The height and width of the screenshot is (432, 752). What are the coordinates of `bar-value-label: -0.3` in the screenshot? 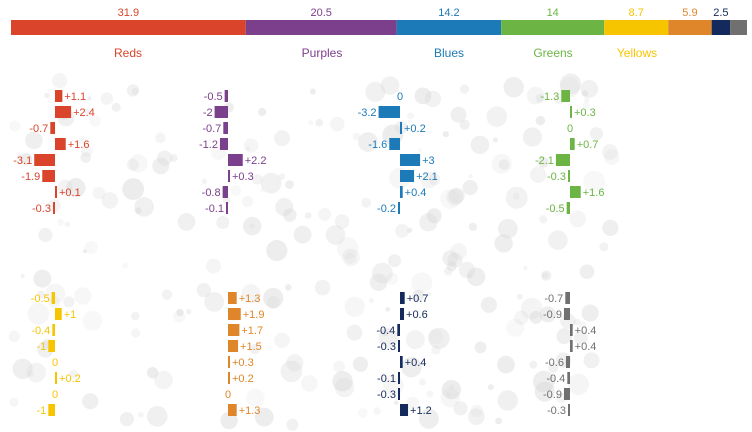 It's located at (386, 395).